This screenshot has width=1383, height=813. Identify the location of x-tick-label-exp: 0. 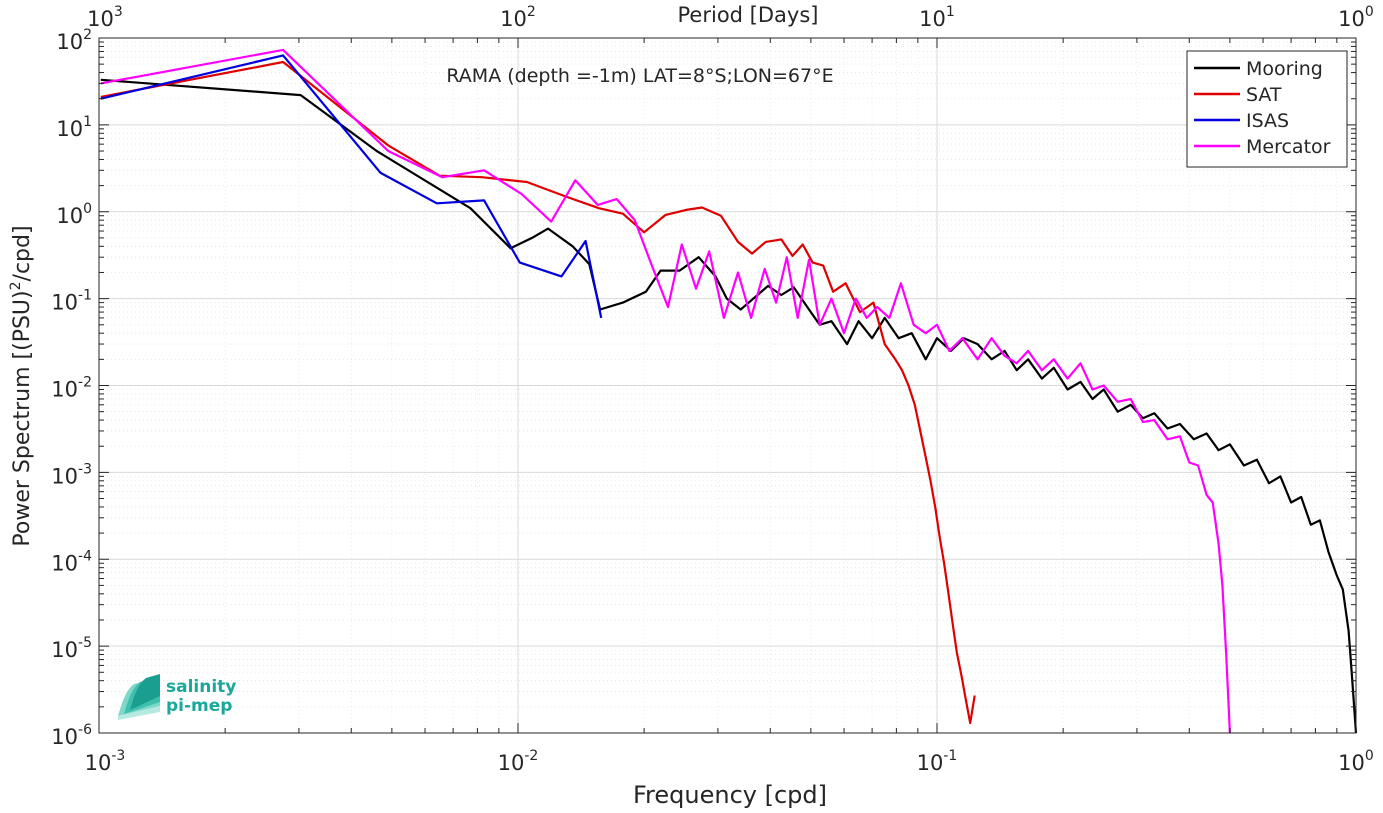
(1369, 756).